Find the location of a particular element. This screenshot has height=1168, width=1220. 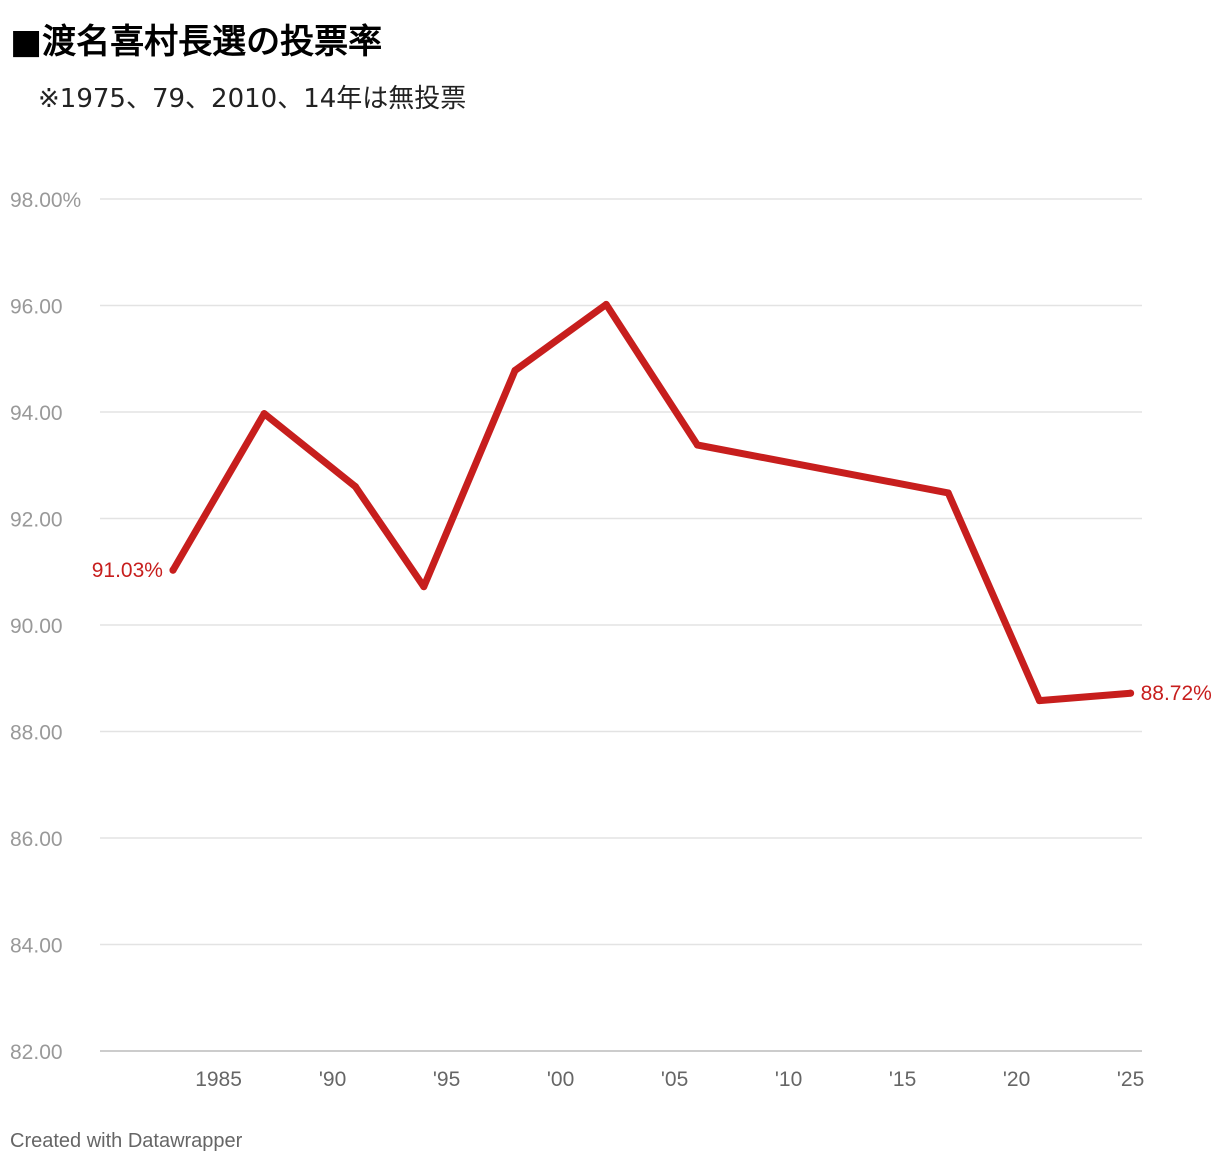

y-tick-label: 98.00% is located at coordinates (45, 200).